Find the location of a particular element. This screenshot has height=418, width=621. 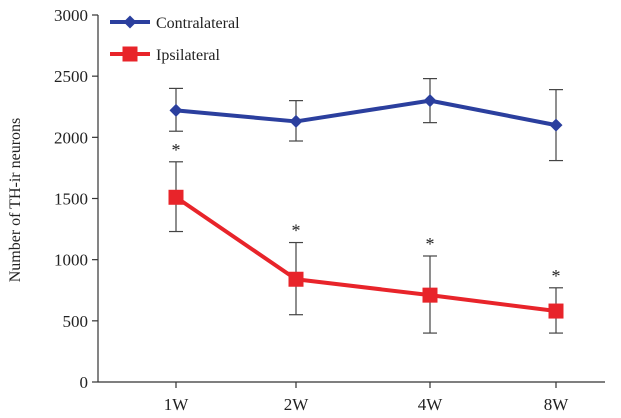

series-contralateral is located at coordinates (366, 120).